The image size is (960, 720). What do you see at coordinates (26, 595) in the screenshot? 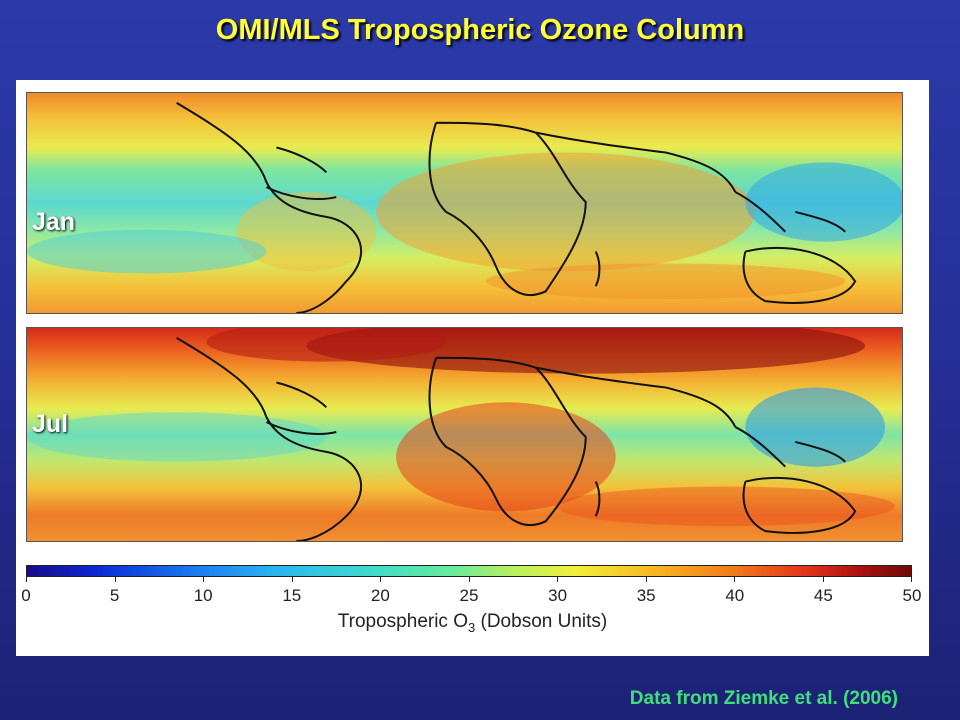
I see `colorbar-tick-label: 0` at bounding box center [26, 595].